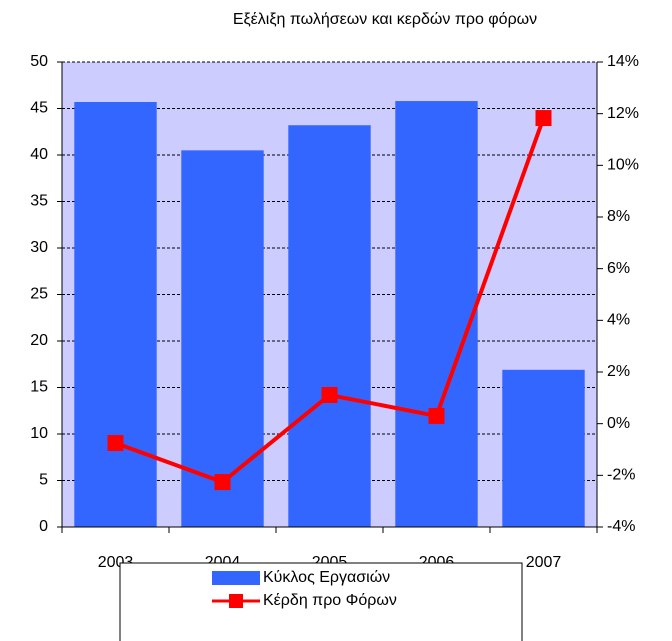 This screenshot has width=672, height=641. What do you see at coordinates (330, 600) in the screenshot?
I see `legend-label: Κέρδη προ Φόρων` at bounding box center [330, 600].